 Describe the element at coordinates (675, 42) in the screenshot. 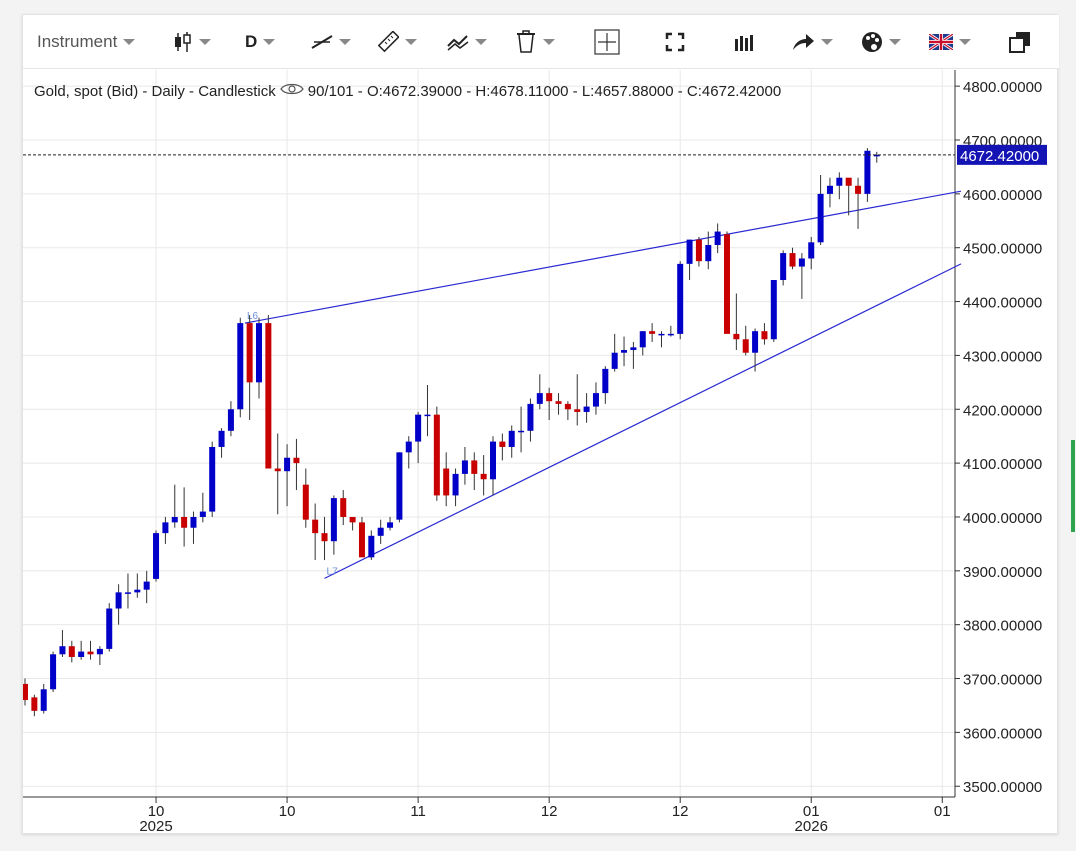

I see `fullscreen-button` at that location.